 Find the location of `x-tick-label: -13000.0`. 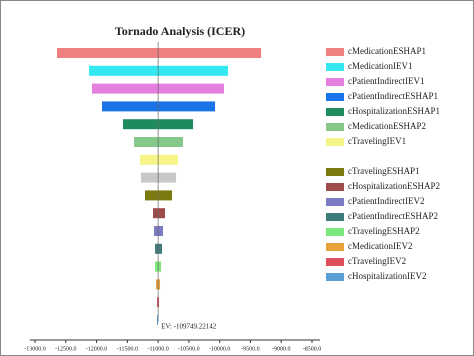

x-tick-label: -13000.0 is located at coordinates (35, 349).